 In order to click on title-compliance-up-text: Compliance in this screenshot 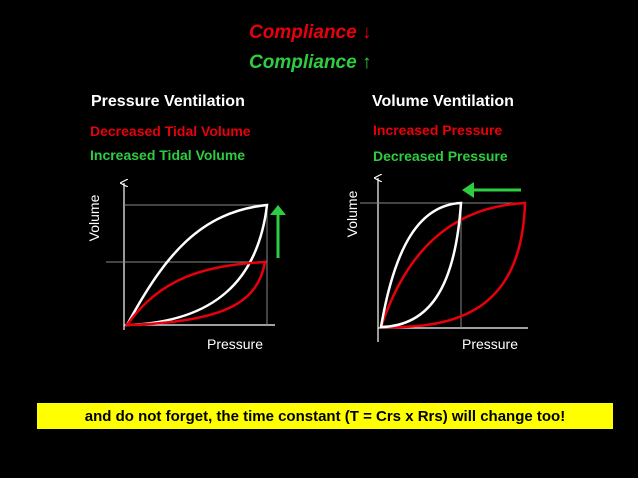, I will do `click(303, 62)`.